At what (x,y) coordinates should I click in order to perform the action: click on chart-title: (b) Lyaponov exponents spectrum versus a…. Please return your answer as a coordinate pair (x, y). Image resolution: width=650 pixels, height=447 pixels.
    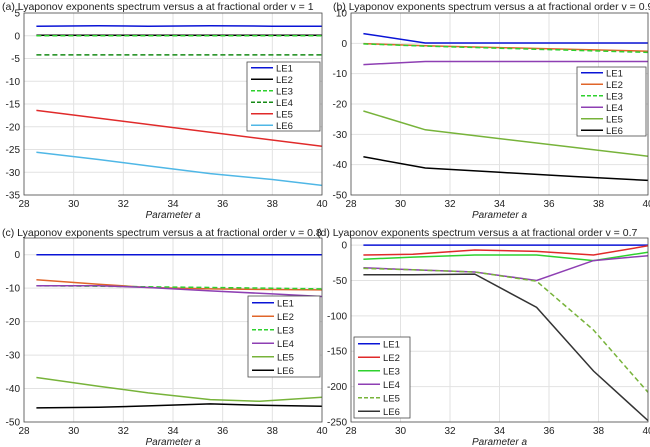
    Looking at the image, I should click on (491, 7).